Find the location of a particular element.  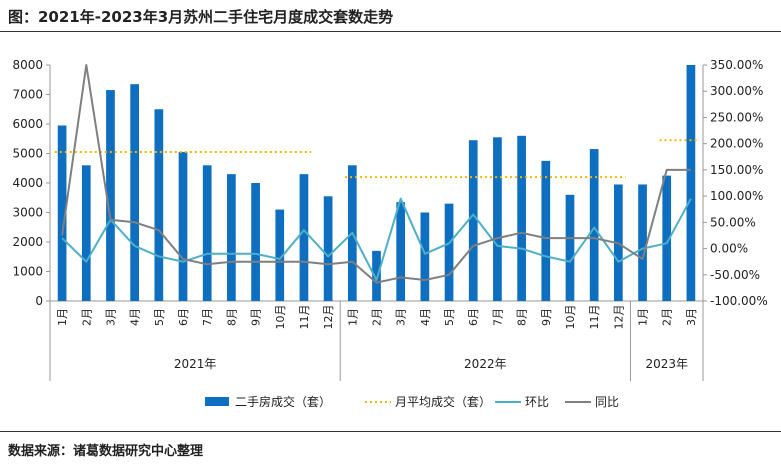

page-title: 图：2021年-2023年3月苏州二手住宅月度成交套数走势 is located at coordinates (201, 17).